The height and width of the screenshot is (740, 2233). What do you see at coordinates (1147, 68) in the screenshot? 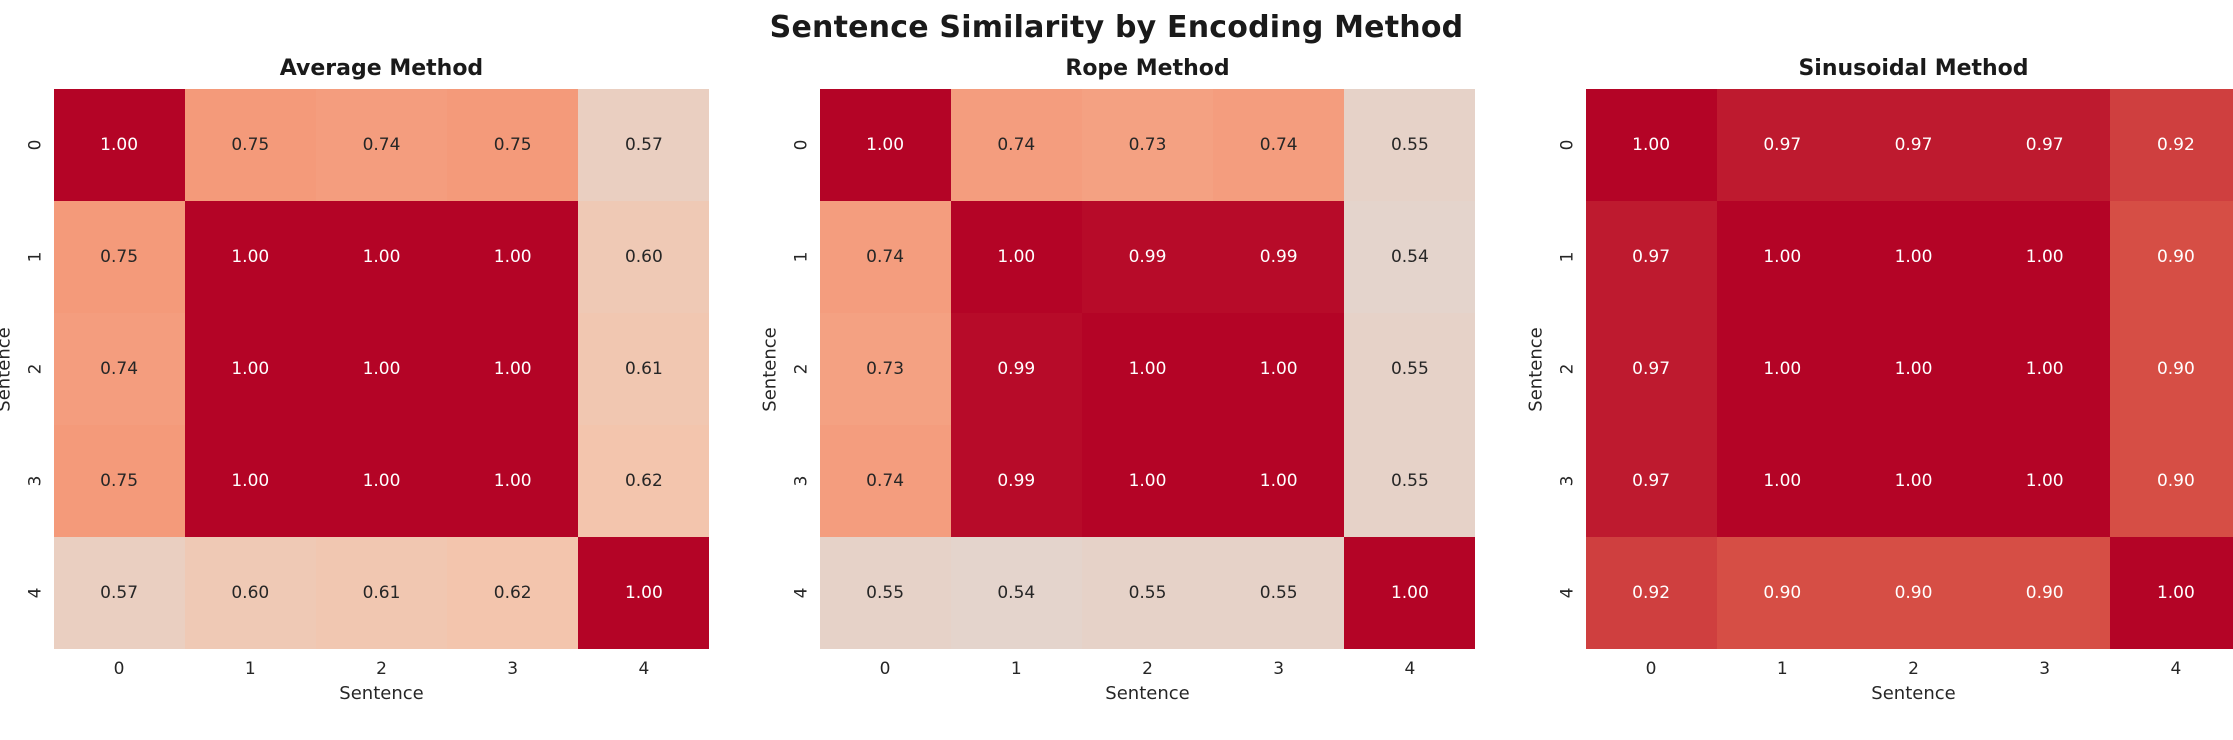
I see `subplot-title: Rope Method` at bounding box center [1147, 68].